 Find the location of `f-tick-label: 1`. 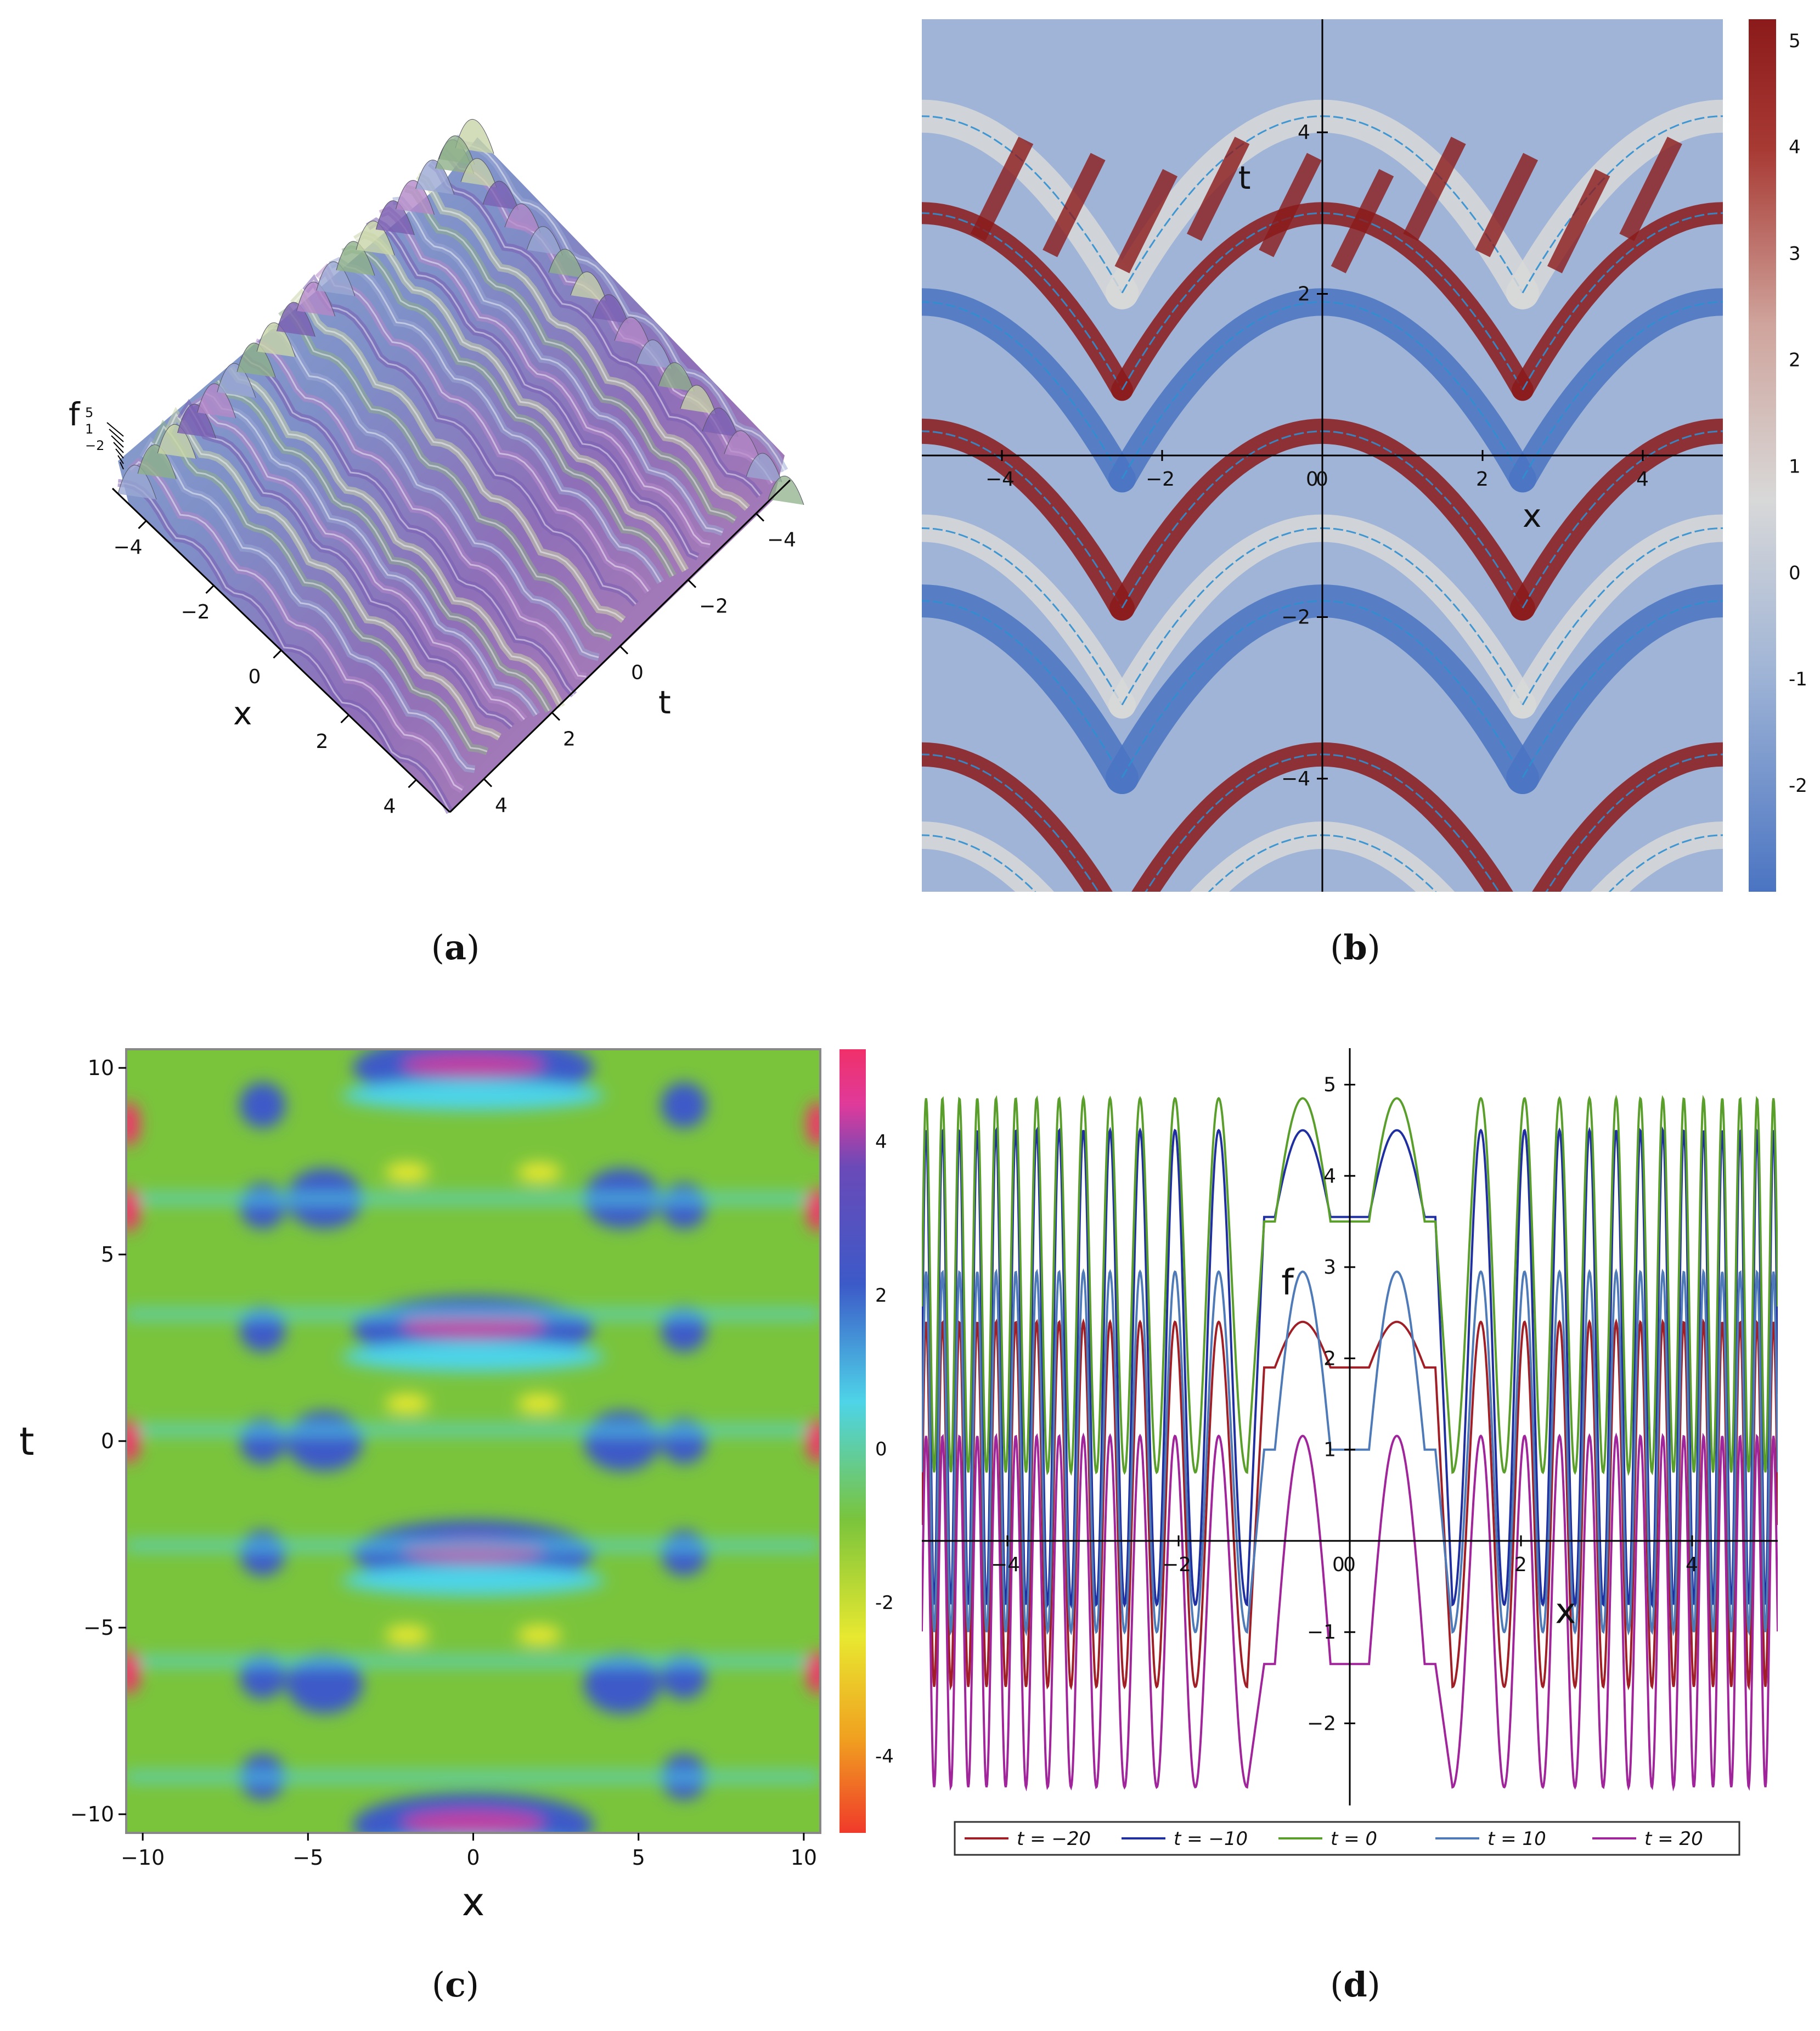

f-tick-label: 1 is located at coordinates (1329, 1450).